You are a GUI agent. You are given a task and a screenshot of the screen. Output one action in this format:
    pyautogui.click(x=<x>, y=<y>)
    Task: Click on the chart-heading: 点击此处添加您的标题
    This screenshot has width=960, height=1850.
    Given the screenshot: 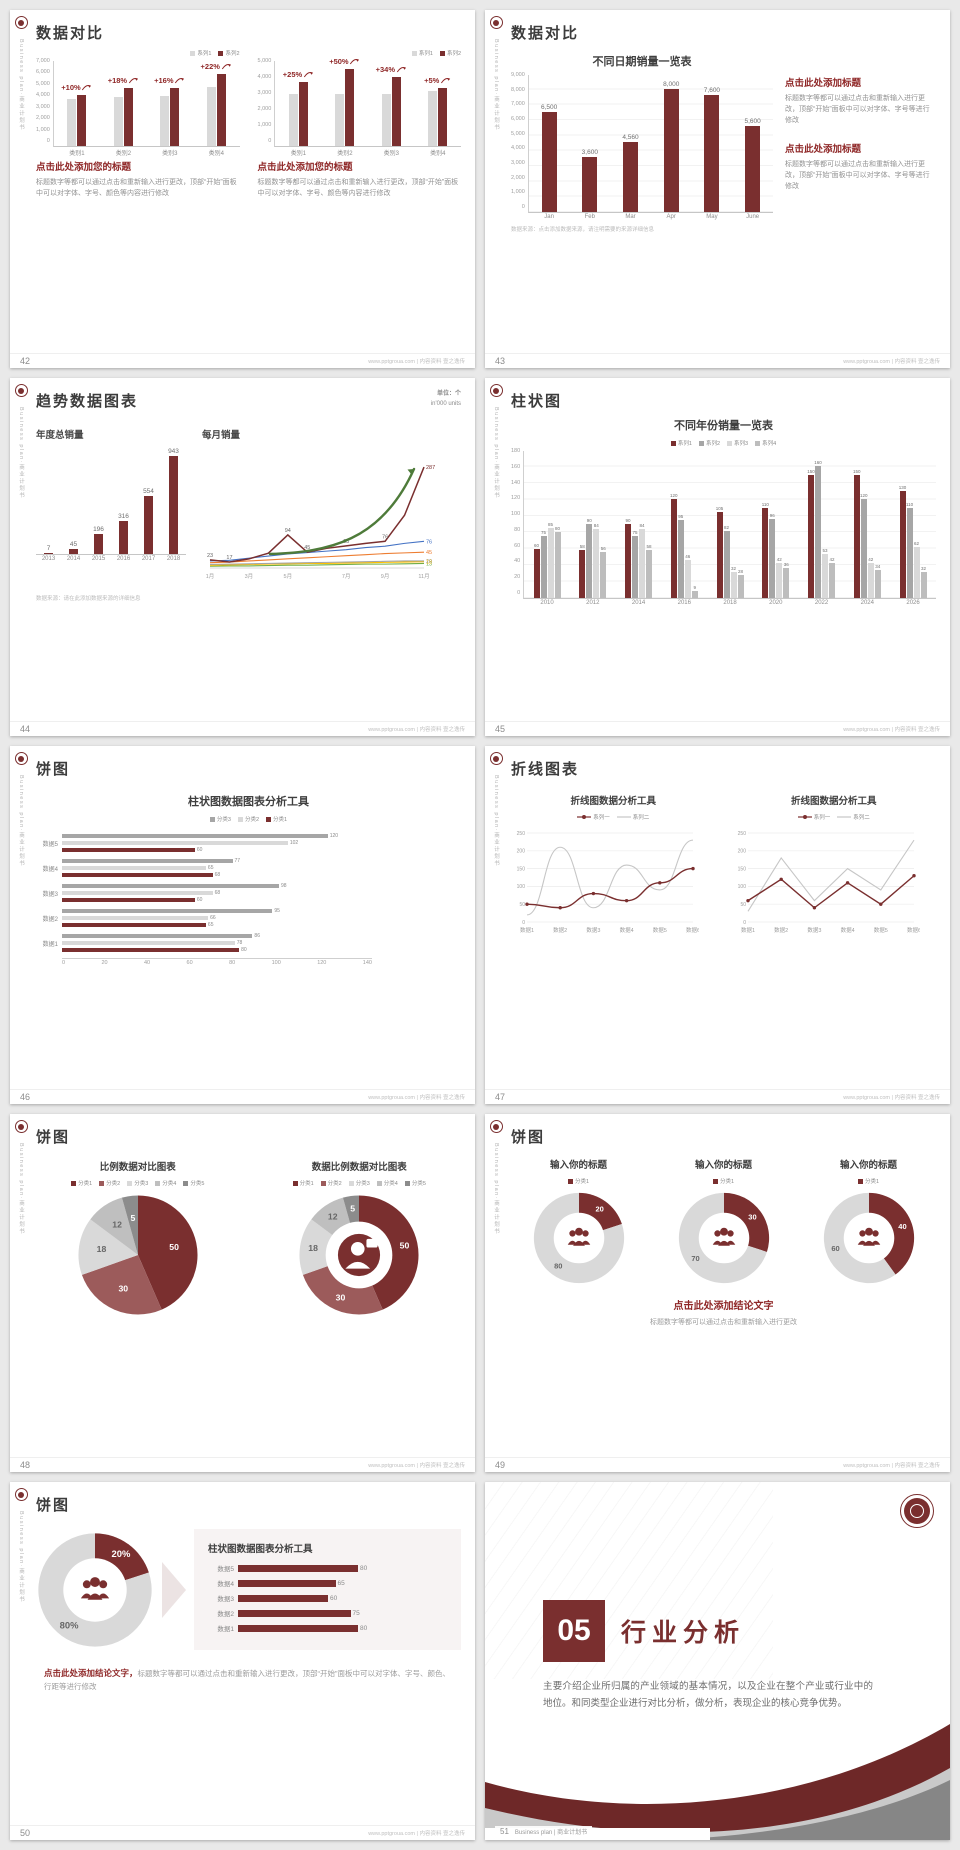 What is the action you would take?
    pyautogui.click(x=305, y=167)
    